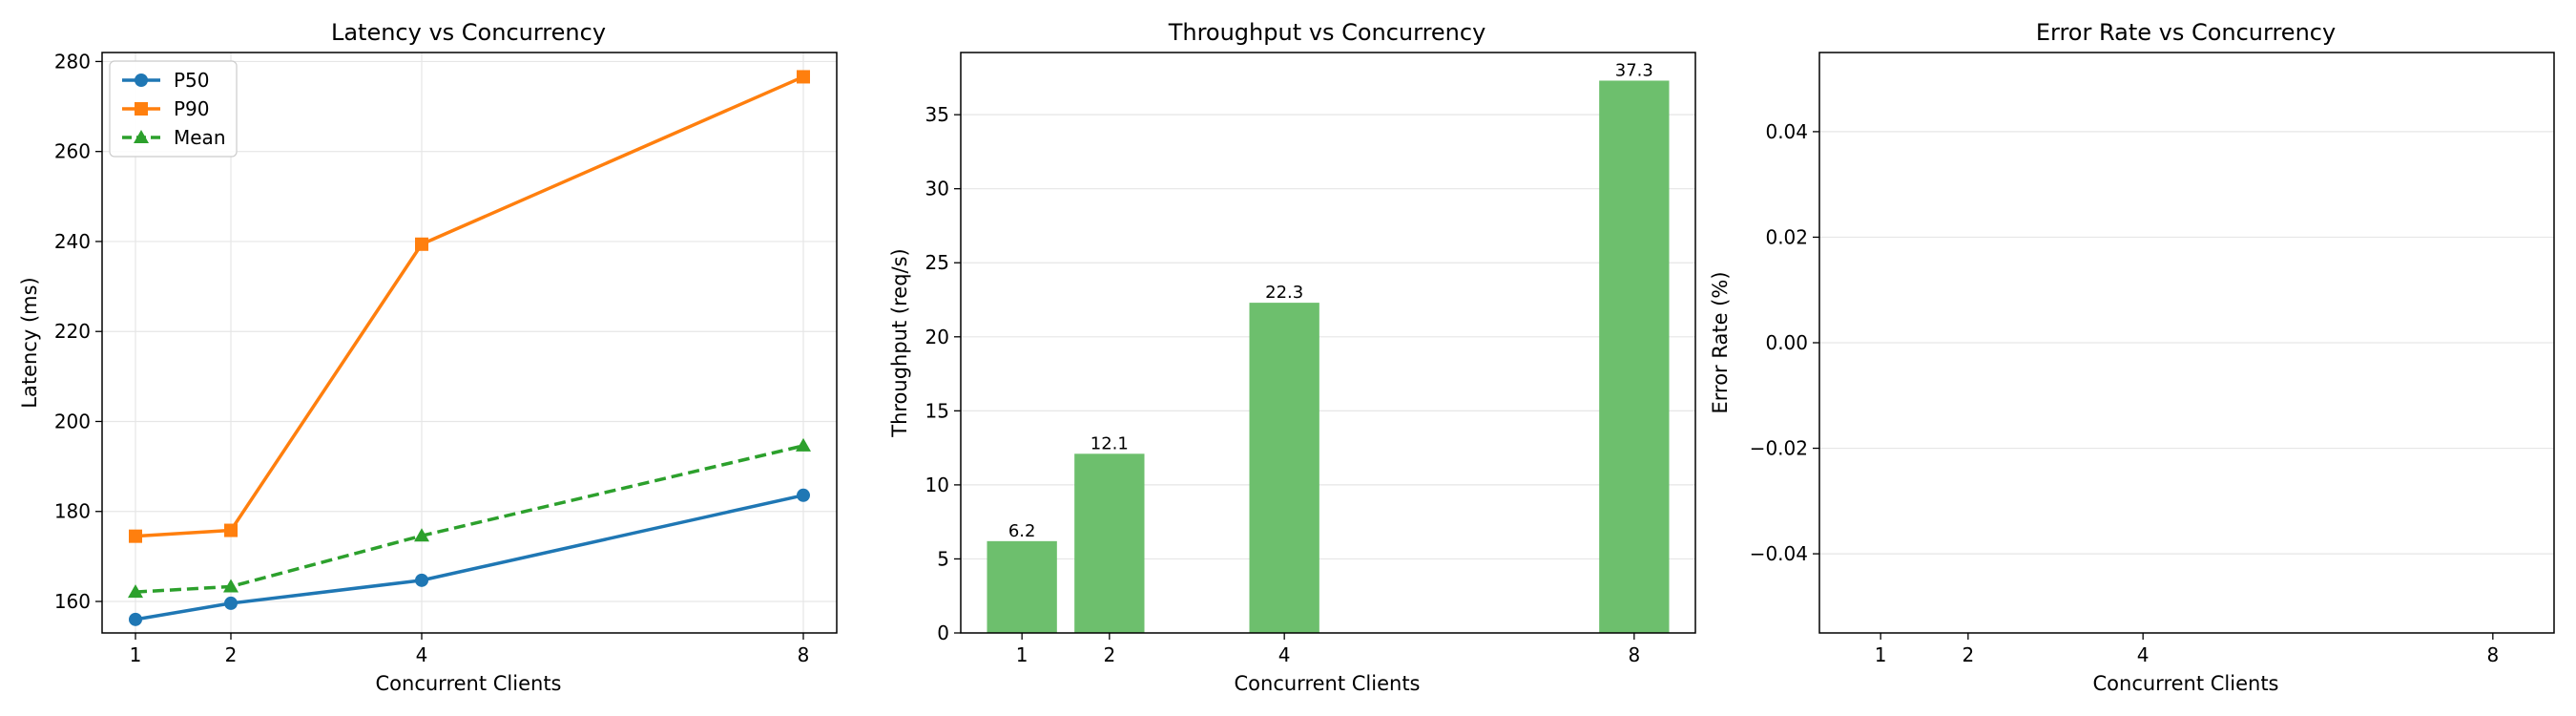  Describe the element at coordinates (422, 654) in the screenshot. I see `latency-x-tick-label: 4` at that location.